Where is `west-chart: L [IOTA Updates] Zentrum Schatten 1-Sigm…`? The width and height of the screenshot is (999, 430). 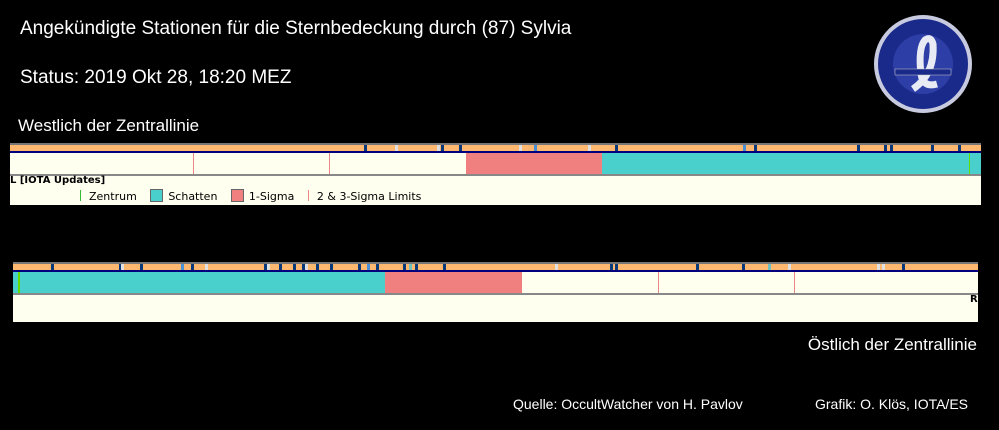
west-chart: L [IOTA Updates] Zentrum Schatten 1-Sigm… is located at coordinates (495, 174).